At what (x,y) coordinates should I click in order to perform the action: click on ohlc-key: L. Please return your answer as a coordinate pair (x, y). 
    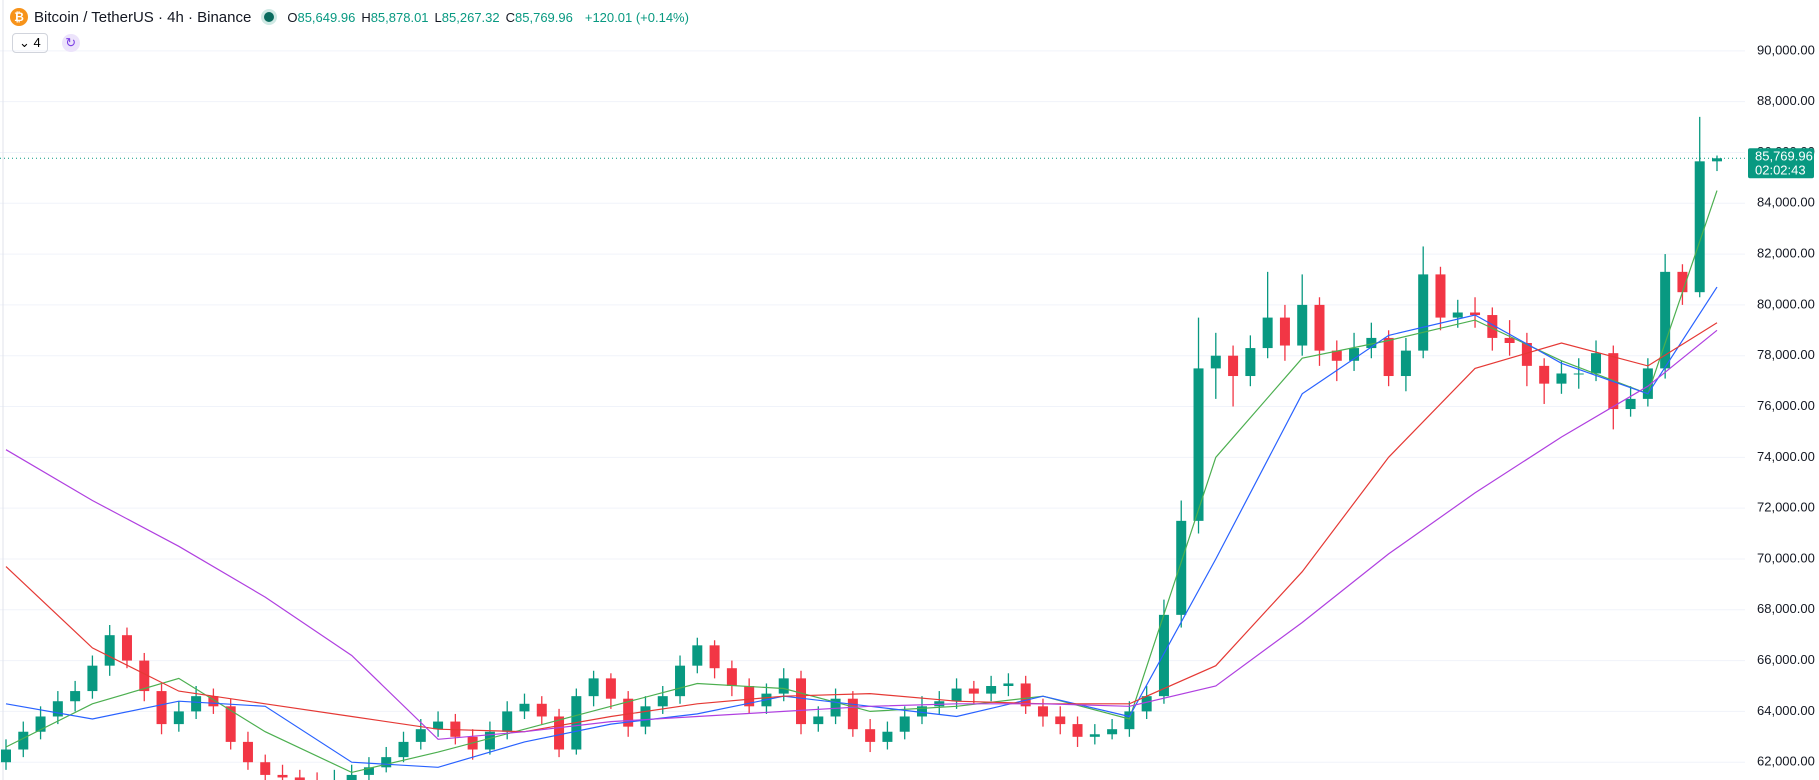
    Looking at the image, I should click on (438, 17).